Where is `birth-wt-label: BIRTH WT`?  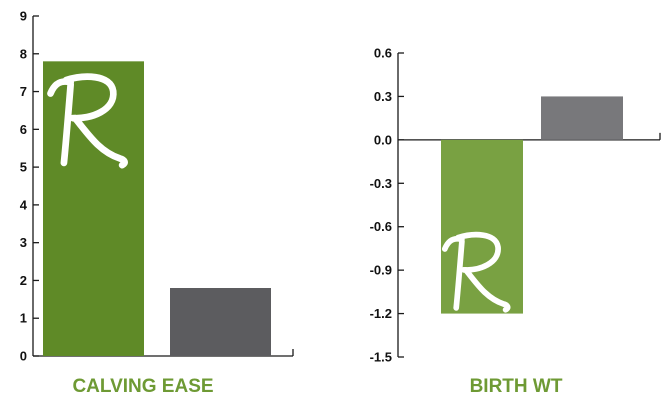
birth-wt-label: BIRTH WT is located at coordinates (516, 386).